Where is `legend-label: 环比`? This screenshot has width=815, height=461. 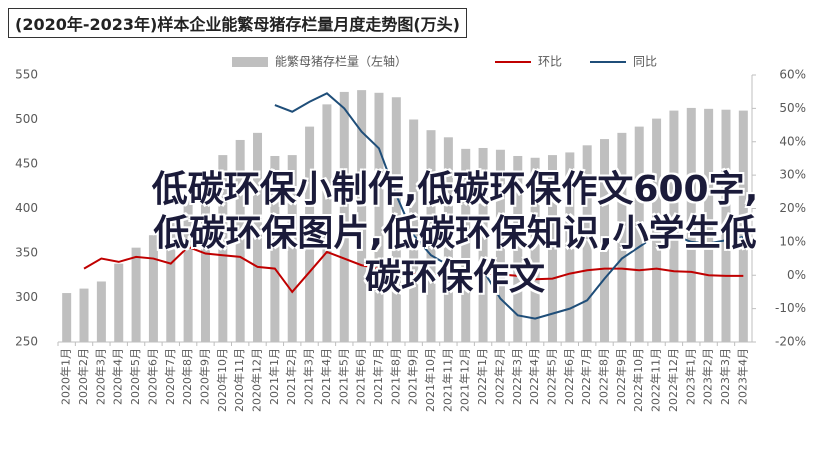 legend-label: 环比 is located at coordinates (550, 62).